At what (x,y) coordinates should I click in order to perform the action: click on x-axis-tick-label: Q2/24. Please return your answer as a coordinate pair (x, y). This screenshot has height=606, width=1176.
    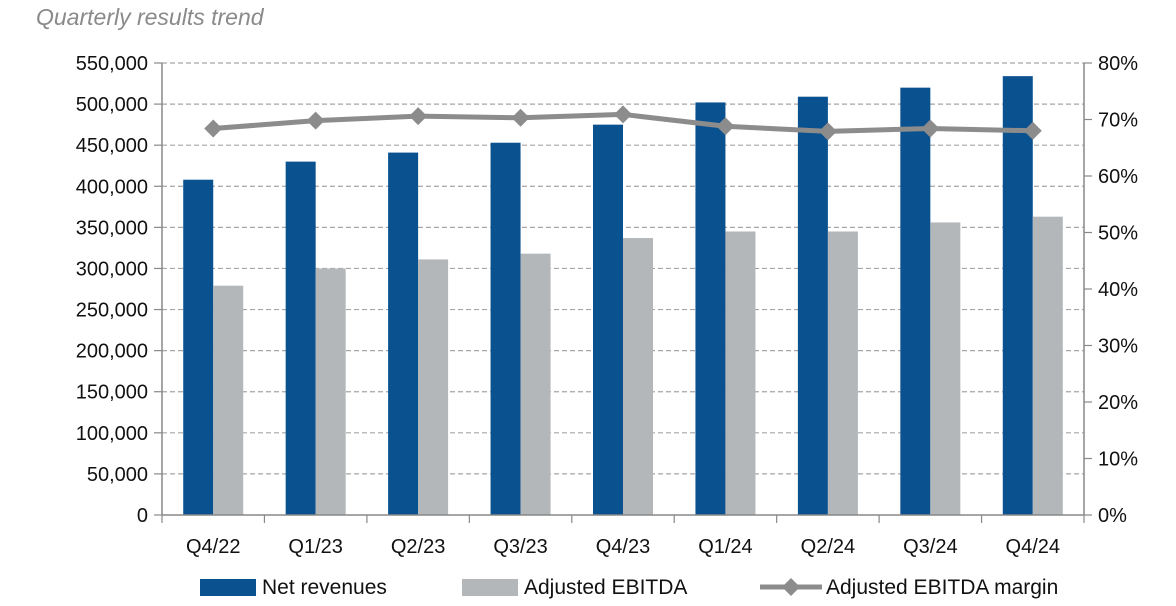
    Looking at the image, I should click on (828, 547).